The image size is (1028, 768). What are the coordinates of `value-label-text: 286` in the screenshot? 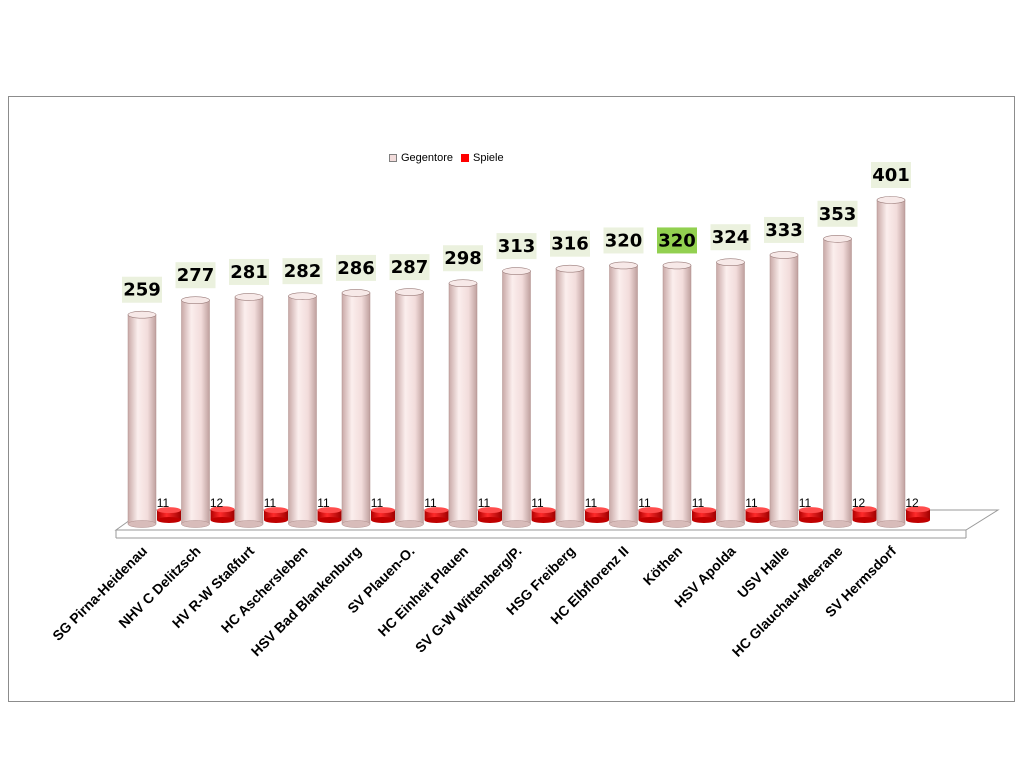 It's located at (356, 268).